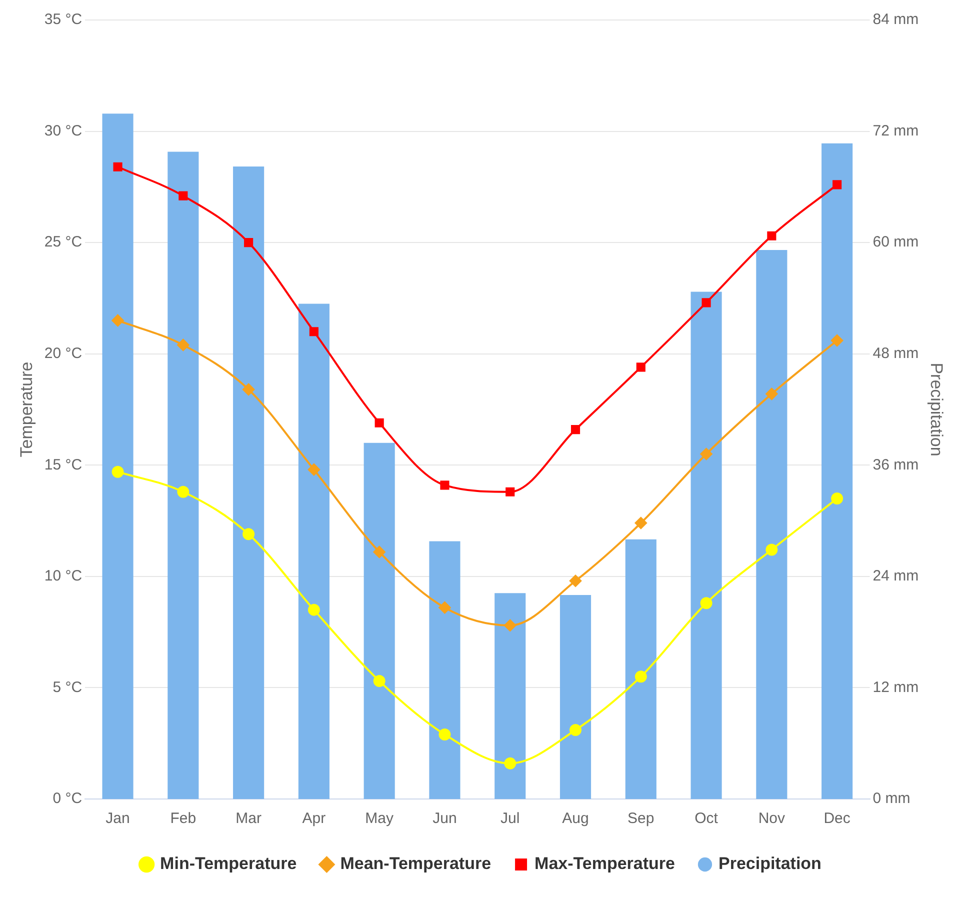 This screenshot has width=963, height=898. Describe the element at coordinates (891, 799) in the screenshot. I see `y2-tick-label: 0 mm` at that location.